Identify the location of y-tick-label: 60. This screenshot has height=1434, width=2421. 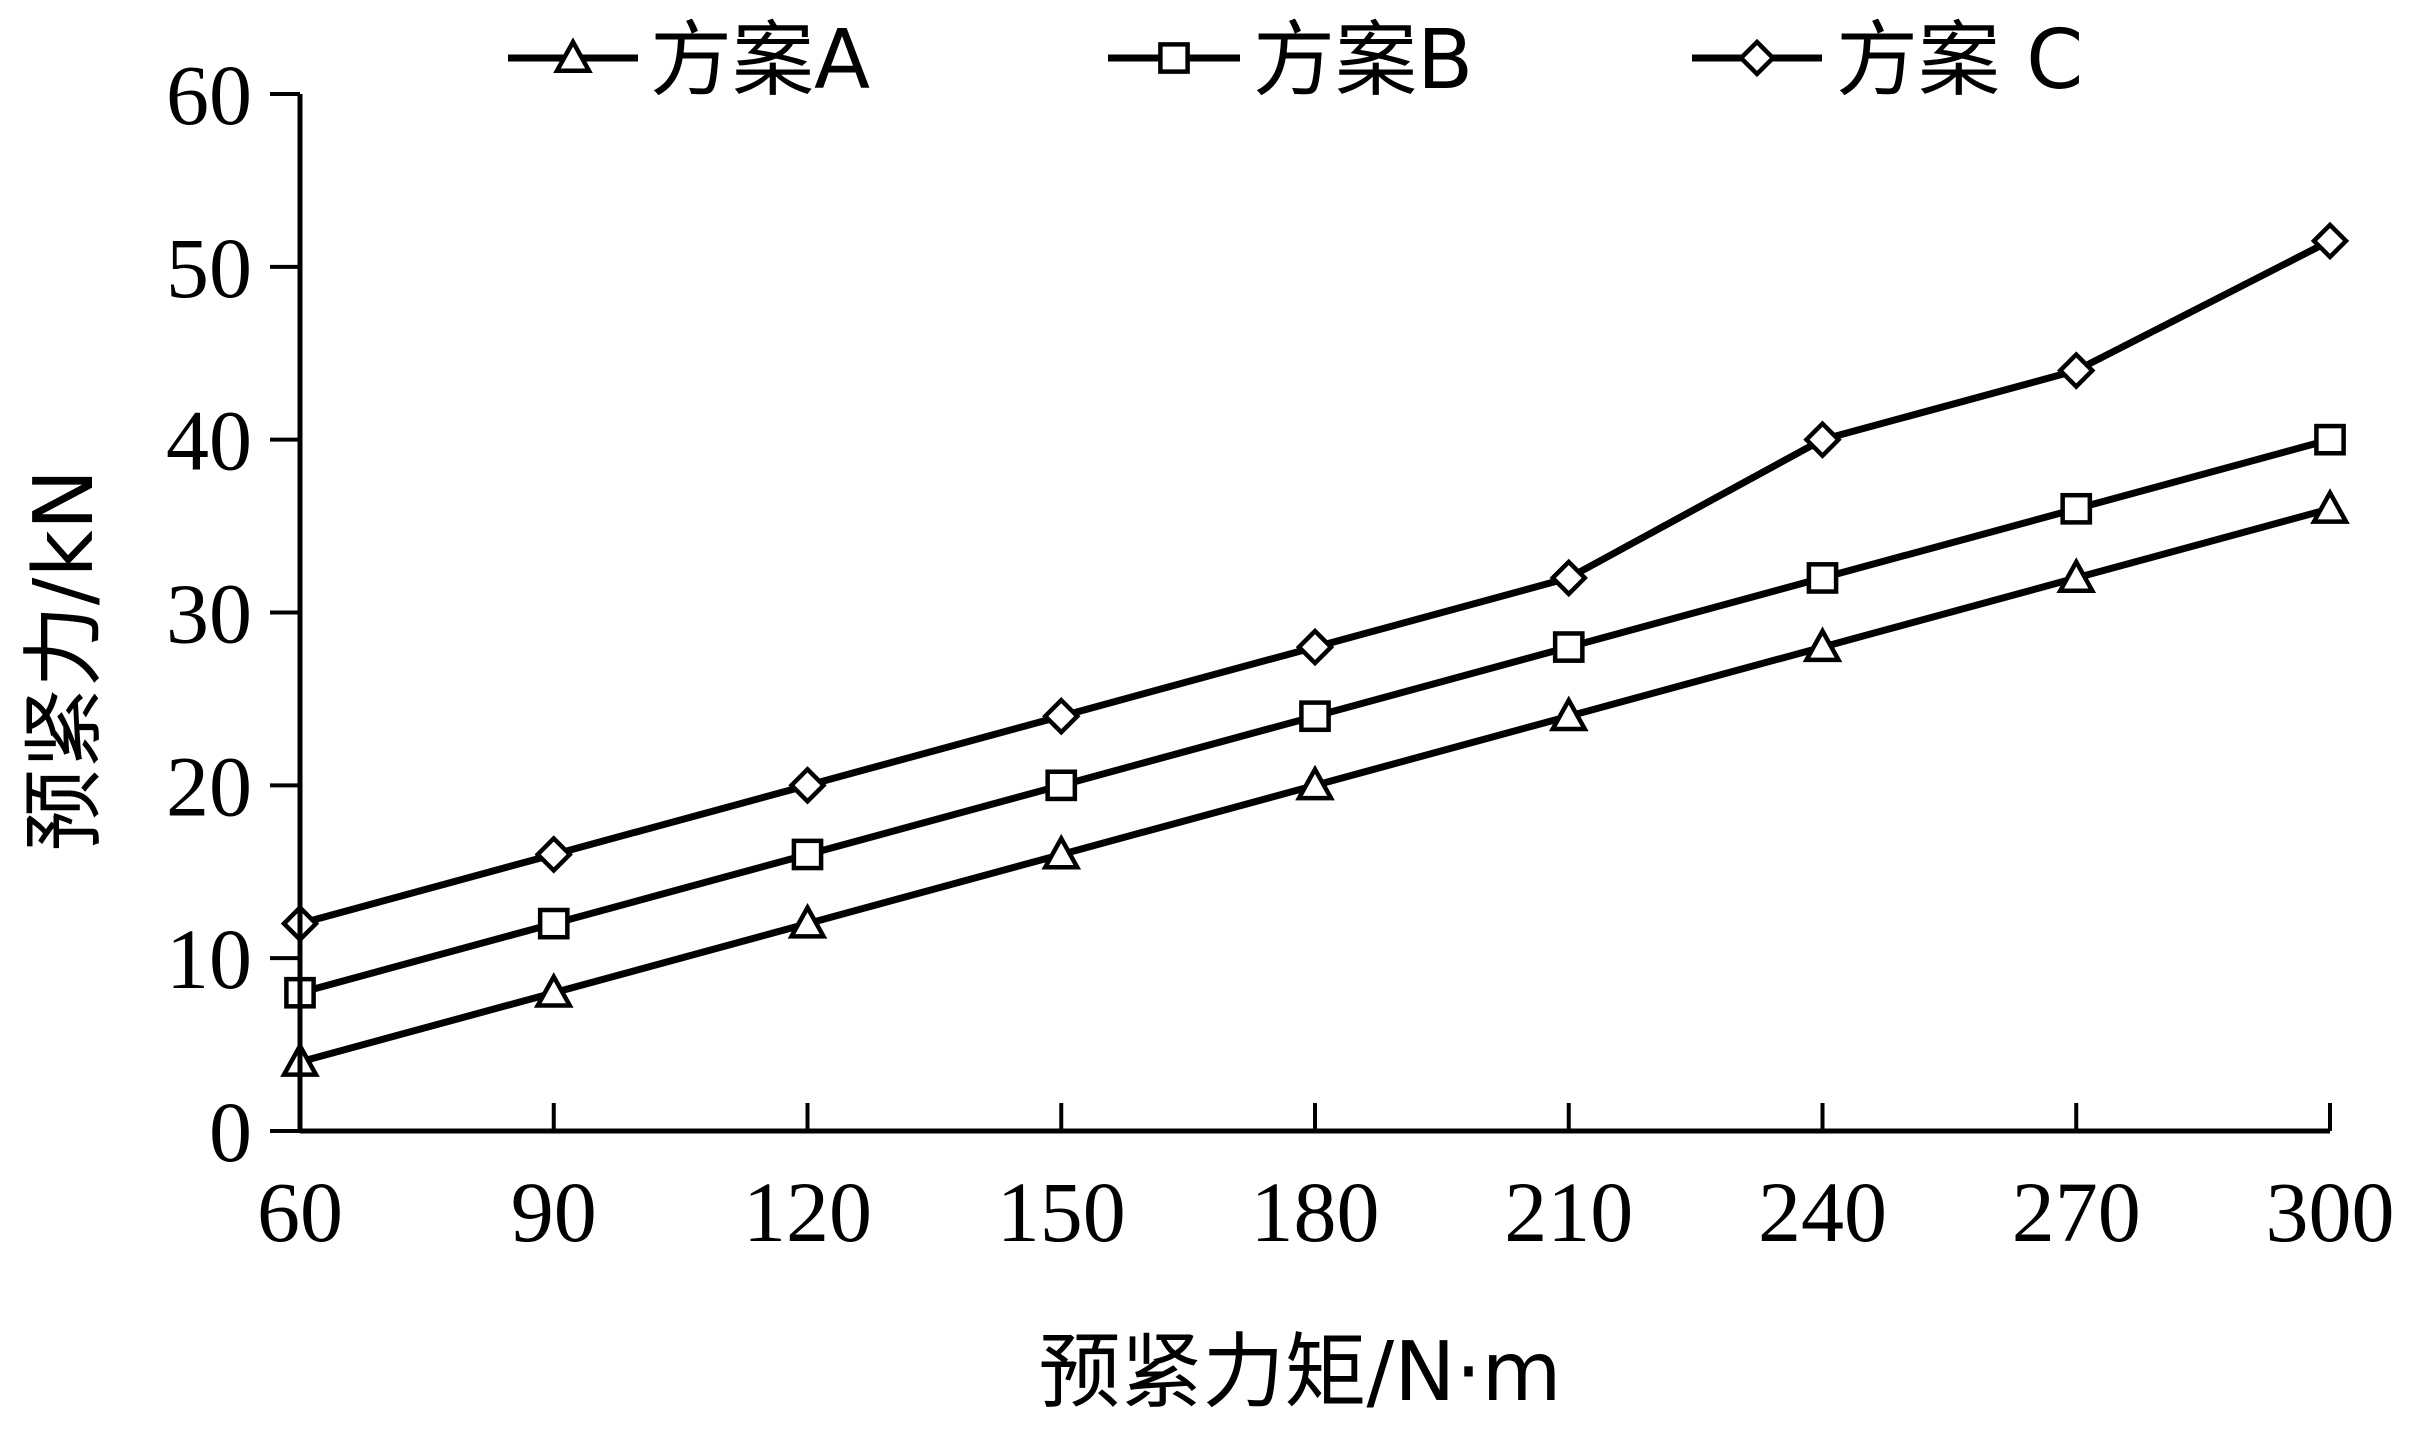
(209, 95).